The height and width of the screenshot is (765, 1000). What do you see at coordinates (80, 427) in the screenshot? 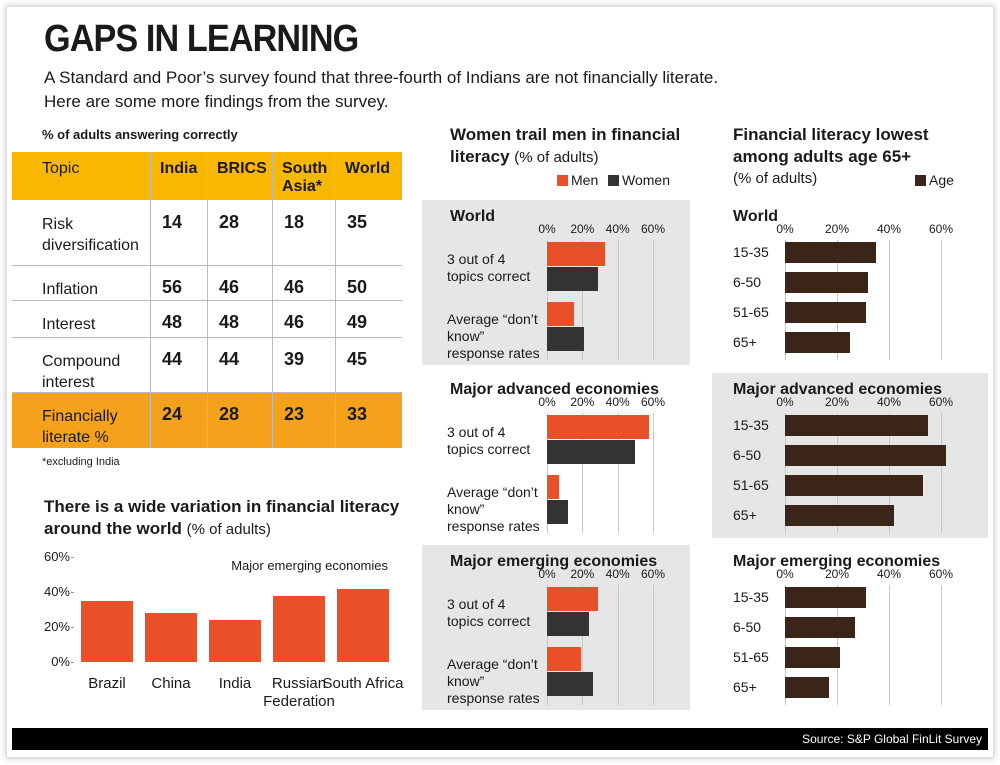
I see `row-label: Financially literate %` at bounding box center [80, 427].